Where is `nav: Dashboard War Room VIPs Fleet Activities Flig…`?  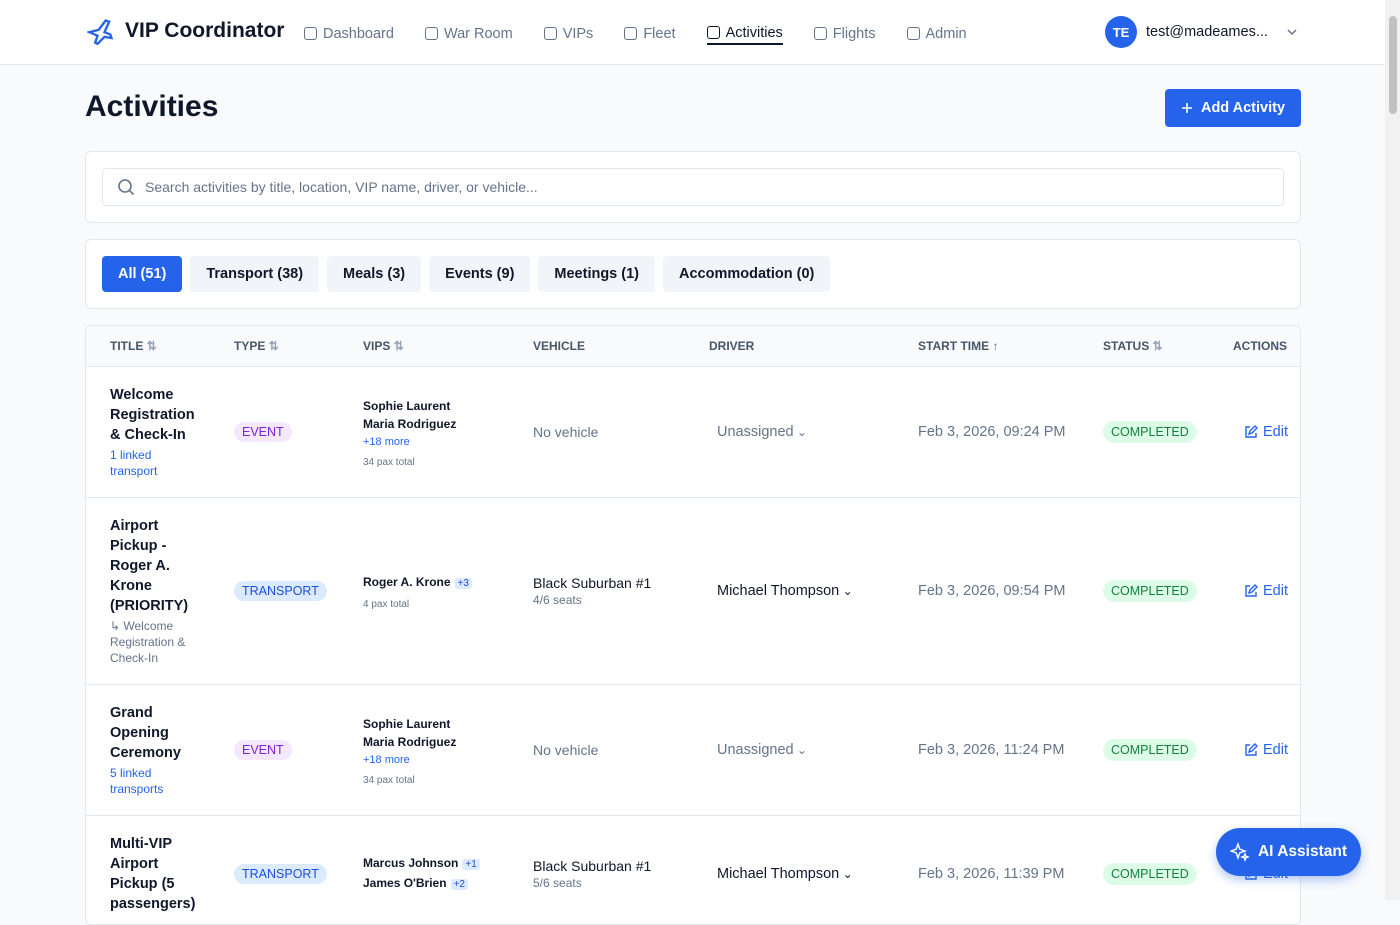
nav: Dashboard War Room VIPs Fleet Activities Flig… is located at coordinates (651, 33).